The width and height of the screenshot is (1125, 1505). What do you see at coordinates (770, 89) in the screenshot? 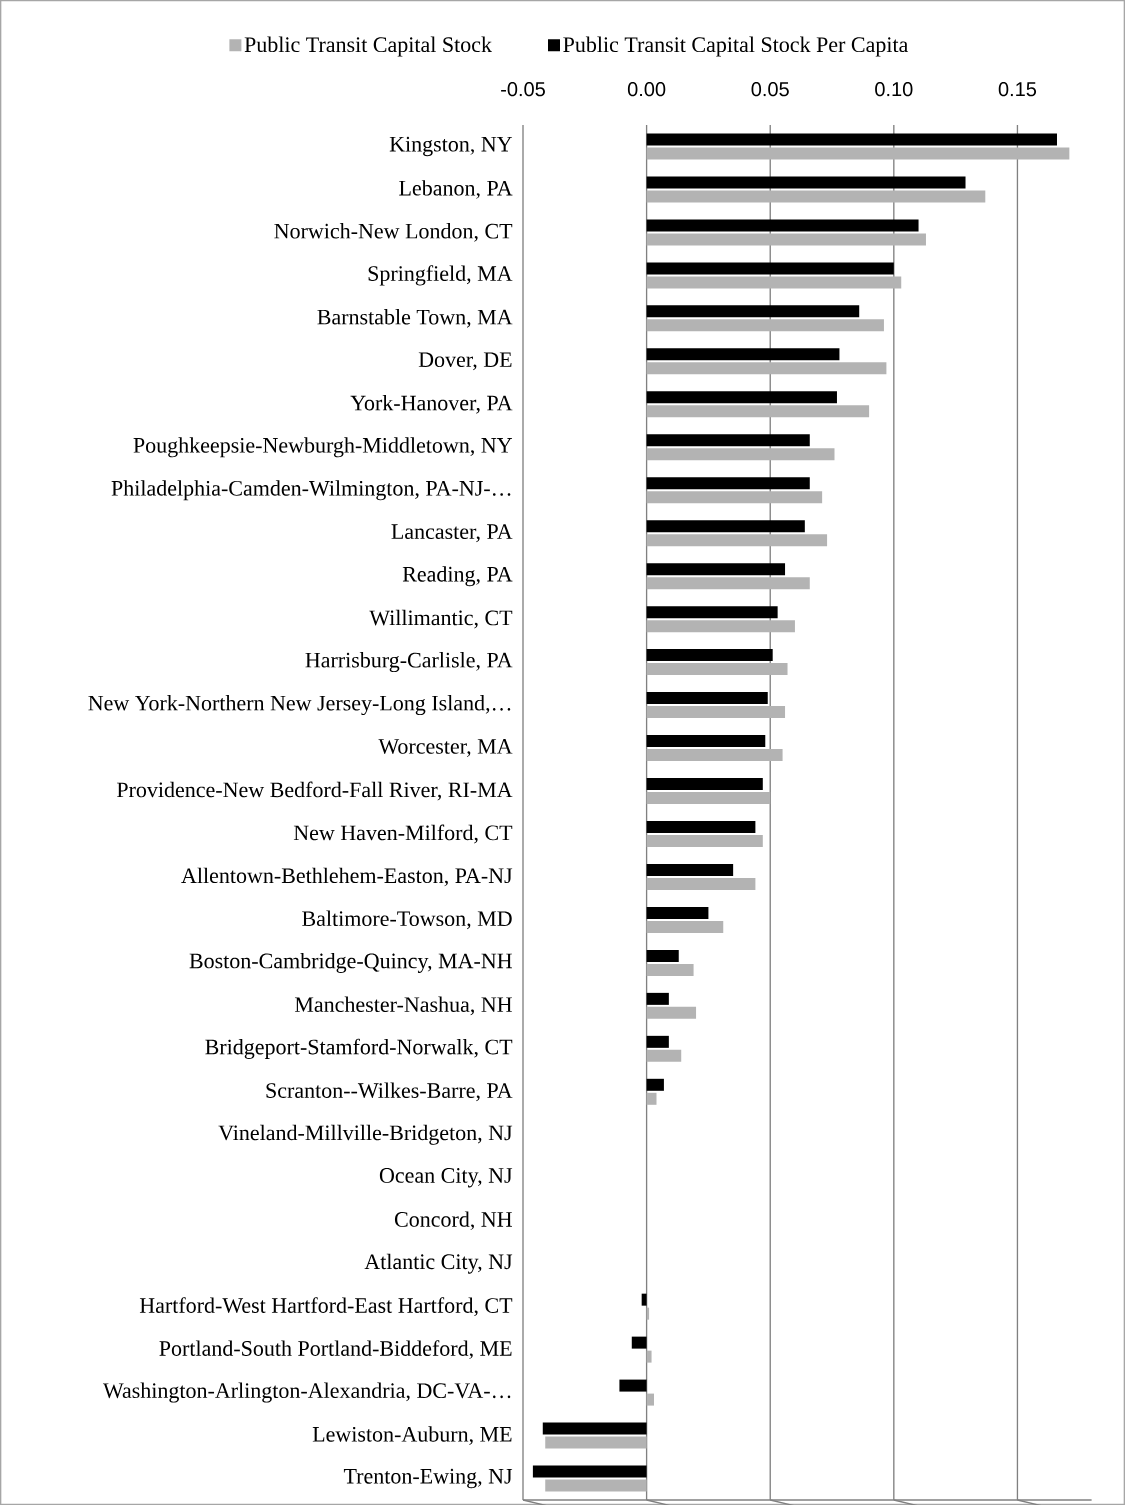
I see `x-tick-label: 0.05` at bounding box center [770, 89].